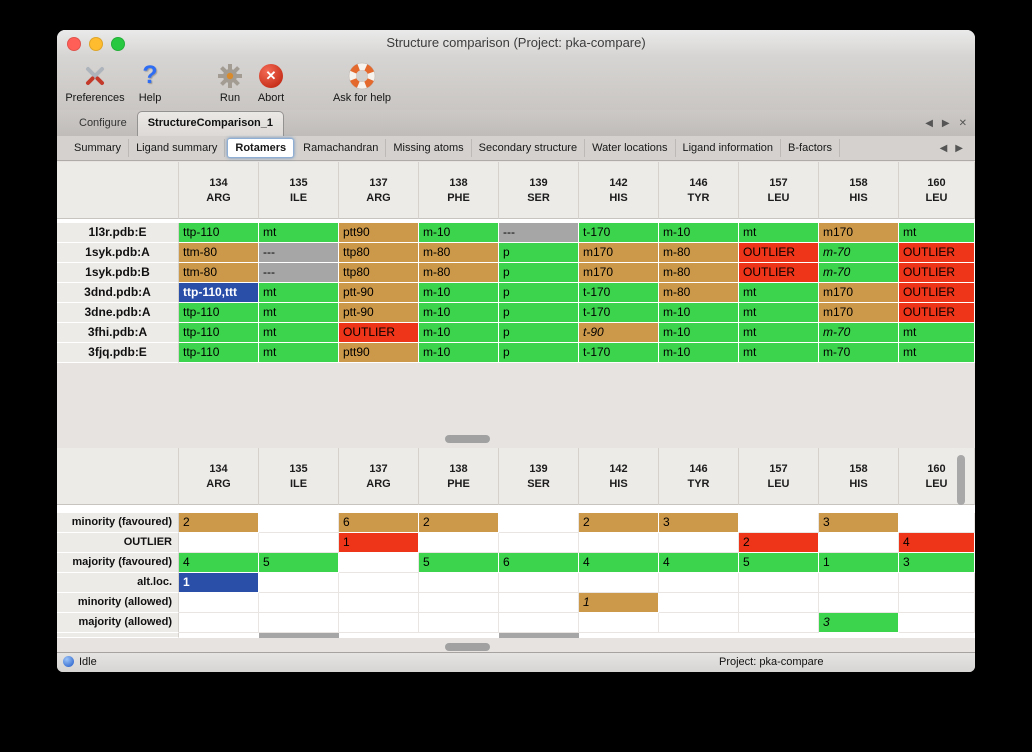 Image resolution: width=1032 pixels, height=752 pixels. I want to click on structure-row-label-3fjq-pdb-e: 3fjq.pdb:E, so click(118, 353).